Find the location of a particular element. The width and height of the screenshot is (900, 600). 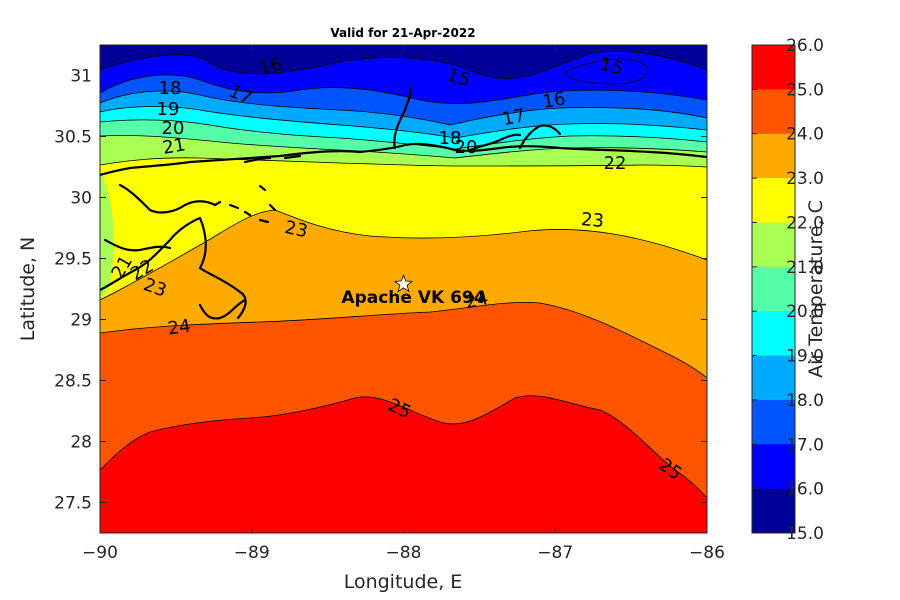

contour-label: 17 is located at coordinates (513, 117).